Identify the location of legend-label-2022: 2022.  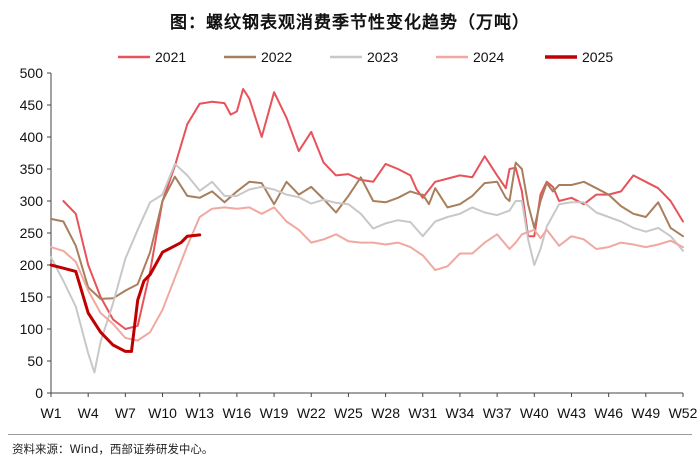
(276, 57).